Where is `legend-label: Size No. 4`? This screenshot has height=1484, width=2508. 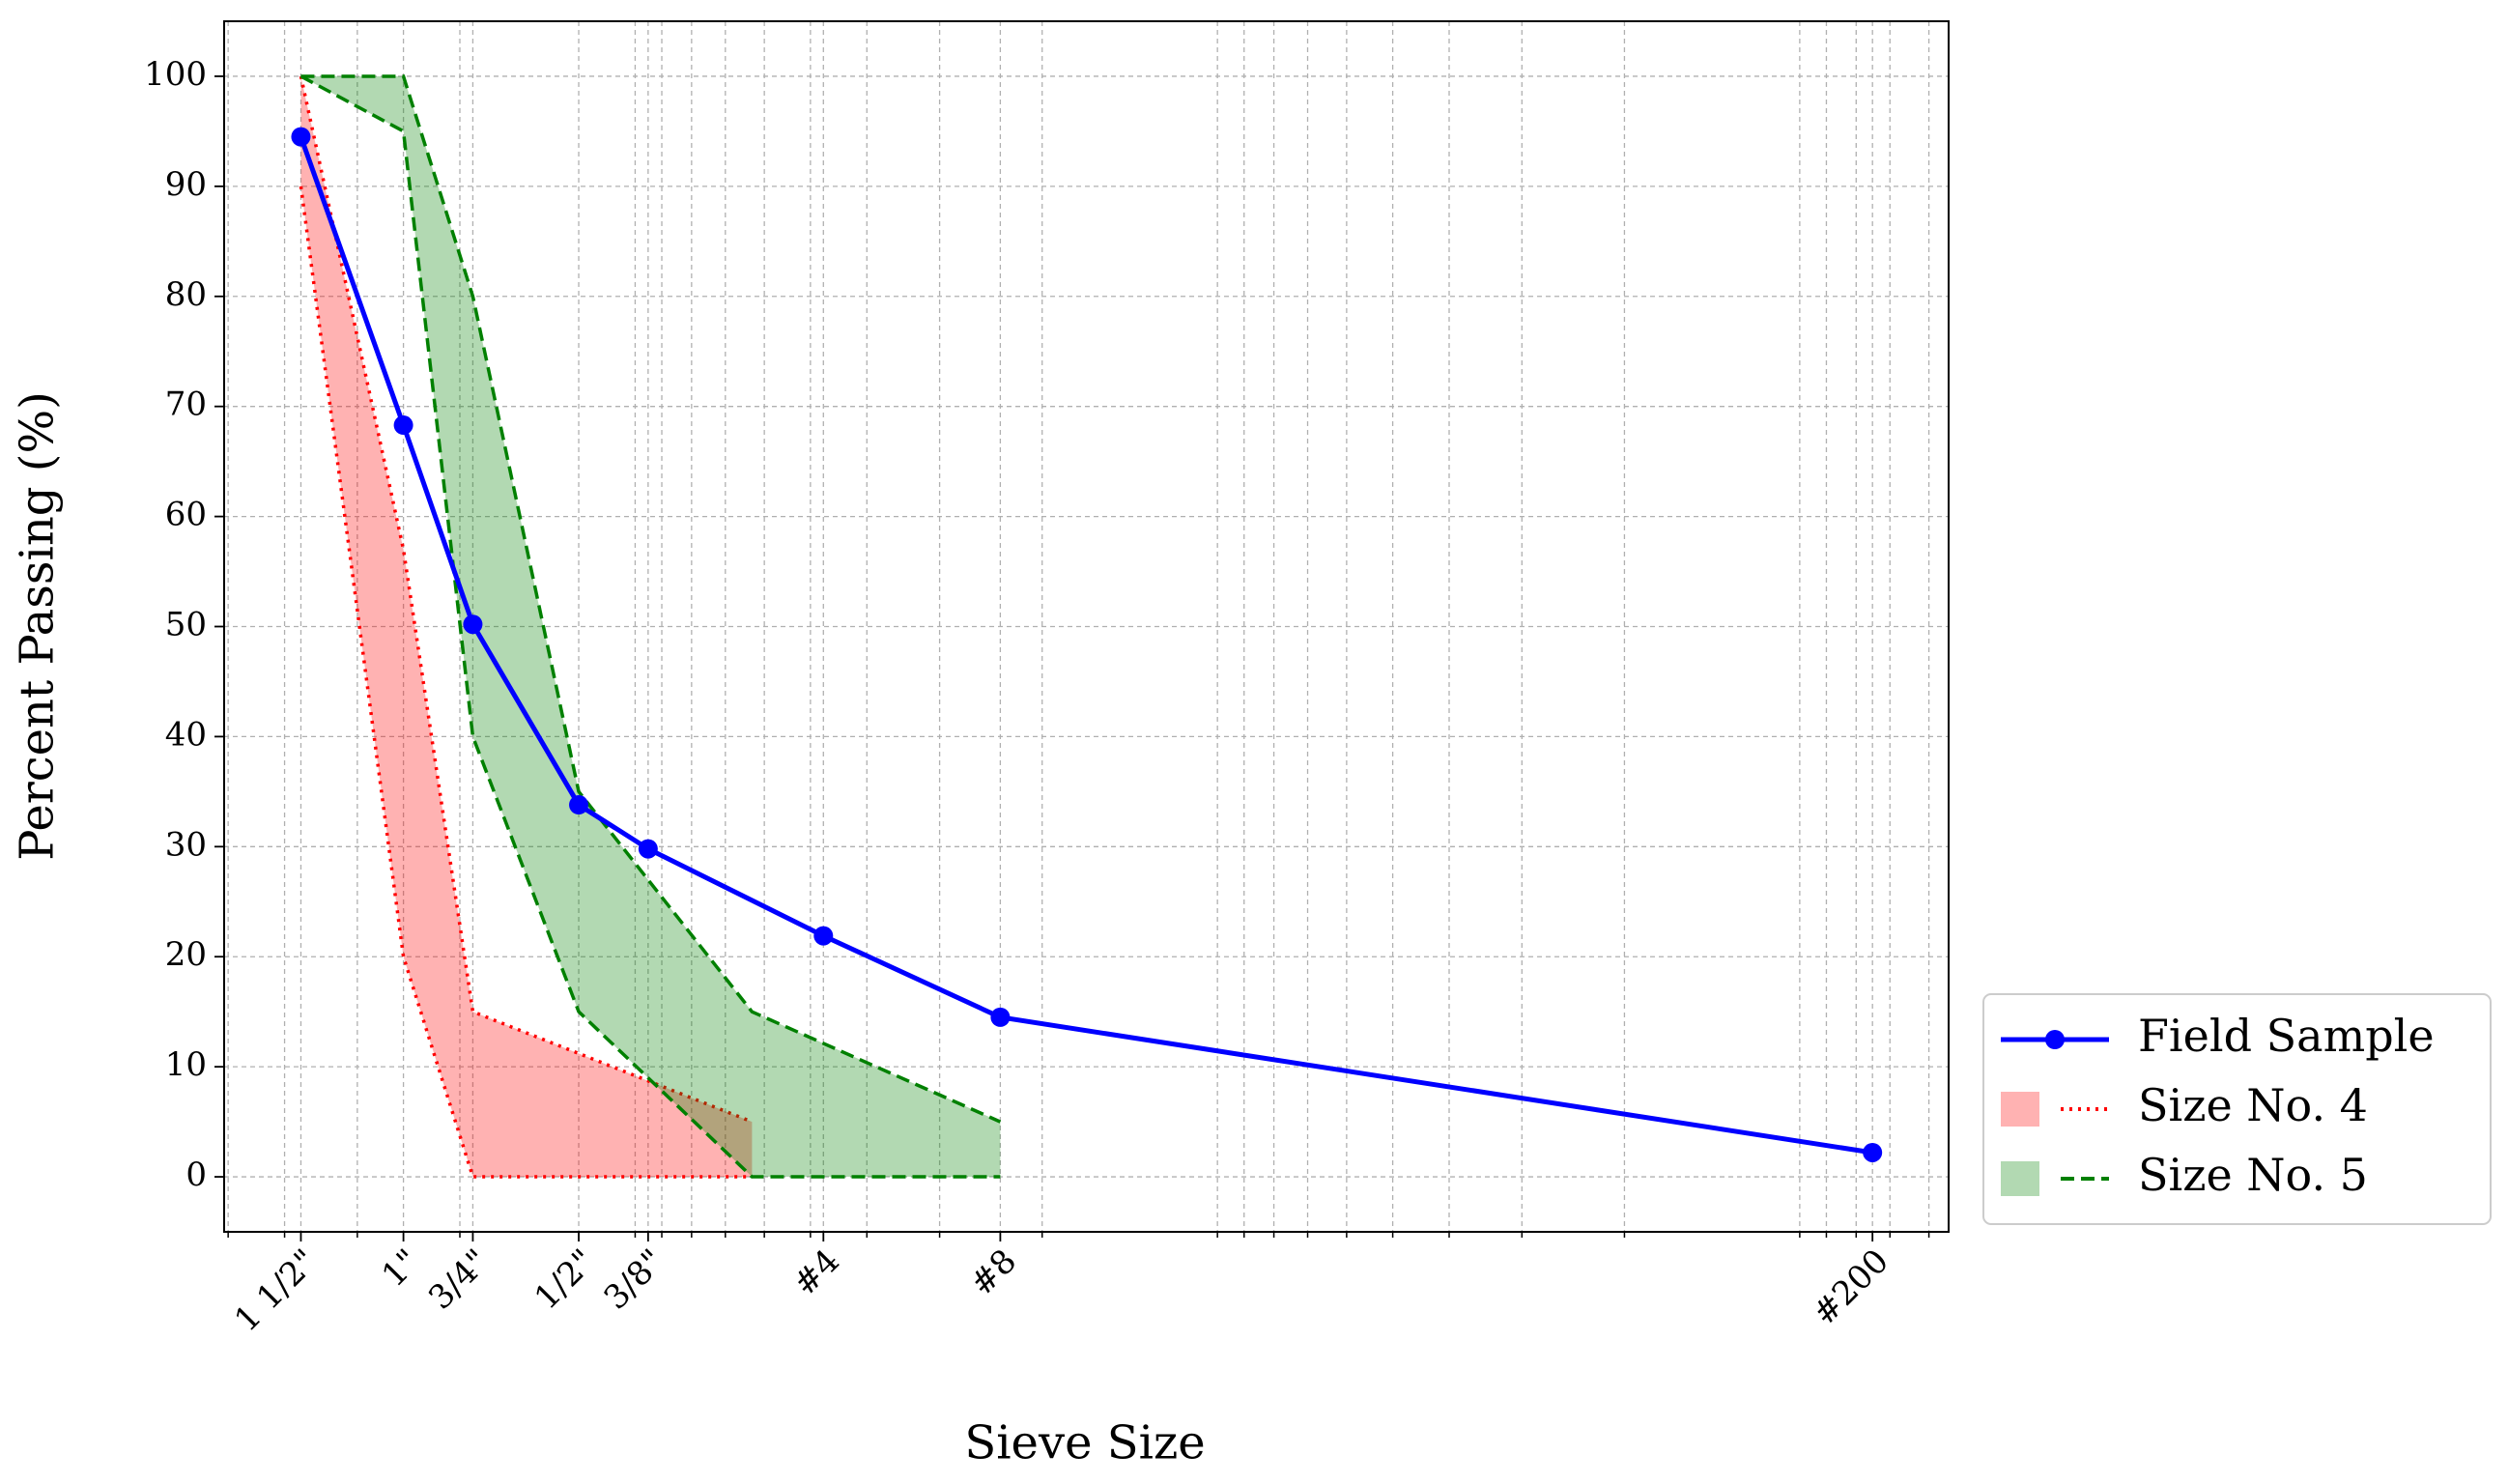 legend-label: Size No. 4 is located at coordinates (2253, 1105).